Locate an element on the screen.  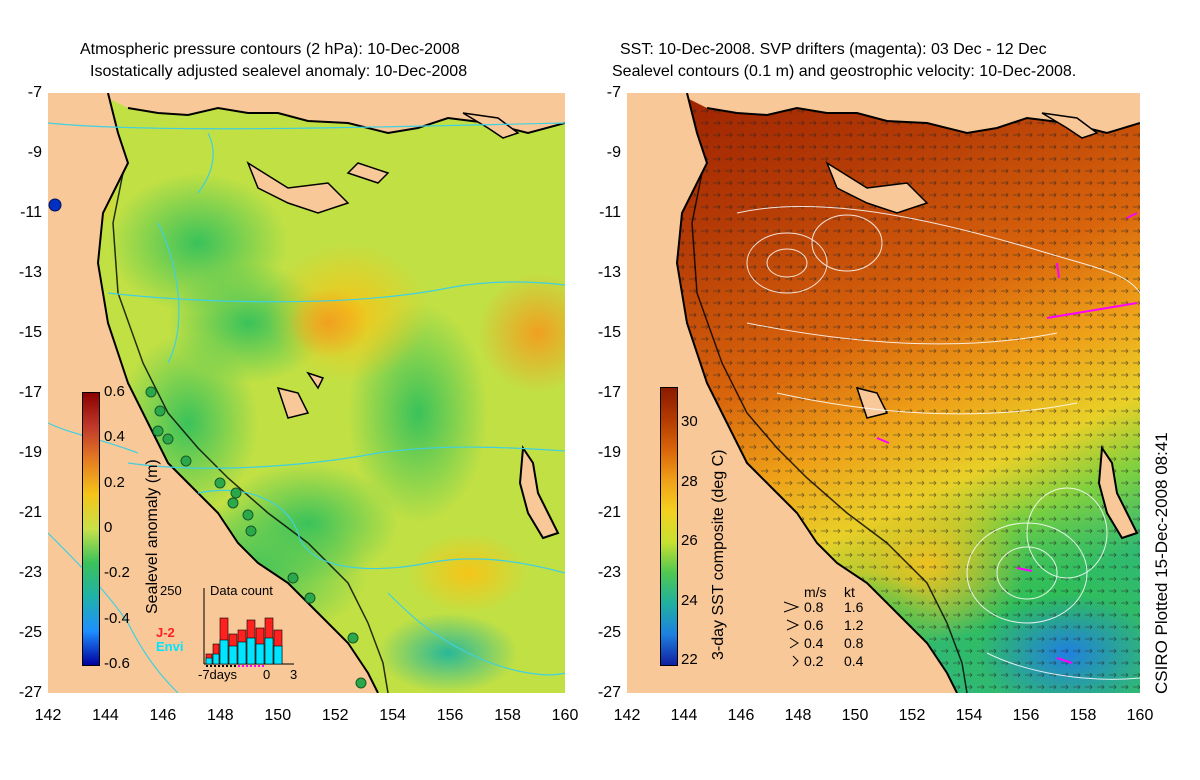
sst-colorbar-tick: 30 is located at coordinates (689, 421).